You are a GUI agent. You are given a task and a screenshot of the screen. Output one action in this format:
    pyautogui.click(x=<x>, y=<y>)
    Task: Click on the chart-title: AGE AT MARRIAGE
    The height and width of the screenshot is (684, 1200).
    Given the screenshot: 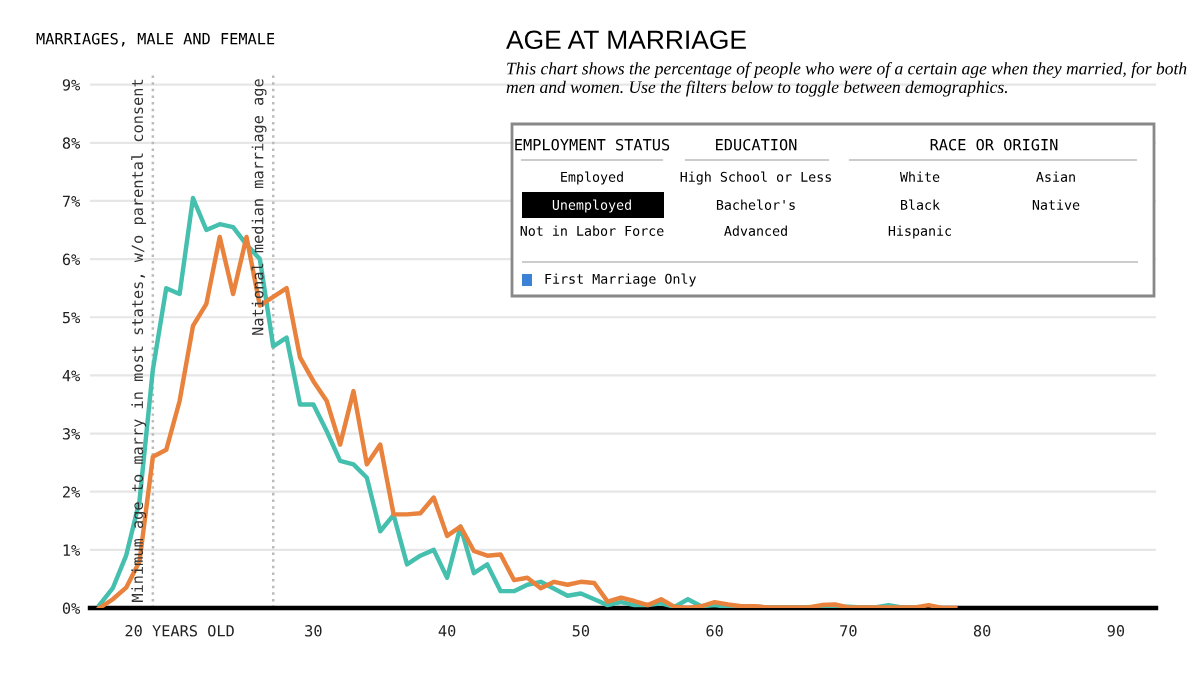 What is the action you would take?
    pyautogui.click(x=626, y=40)
    